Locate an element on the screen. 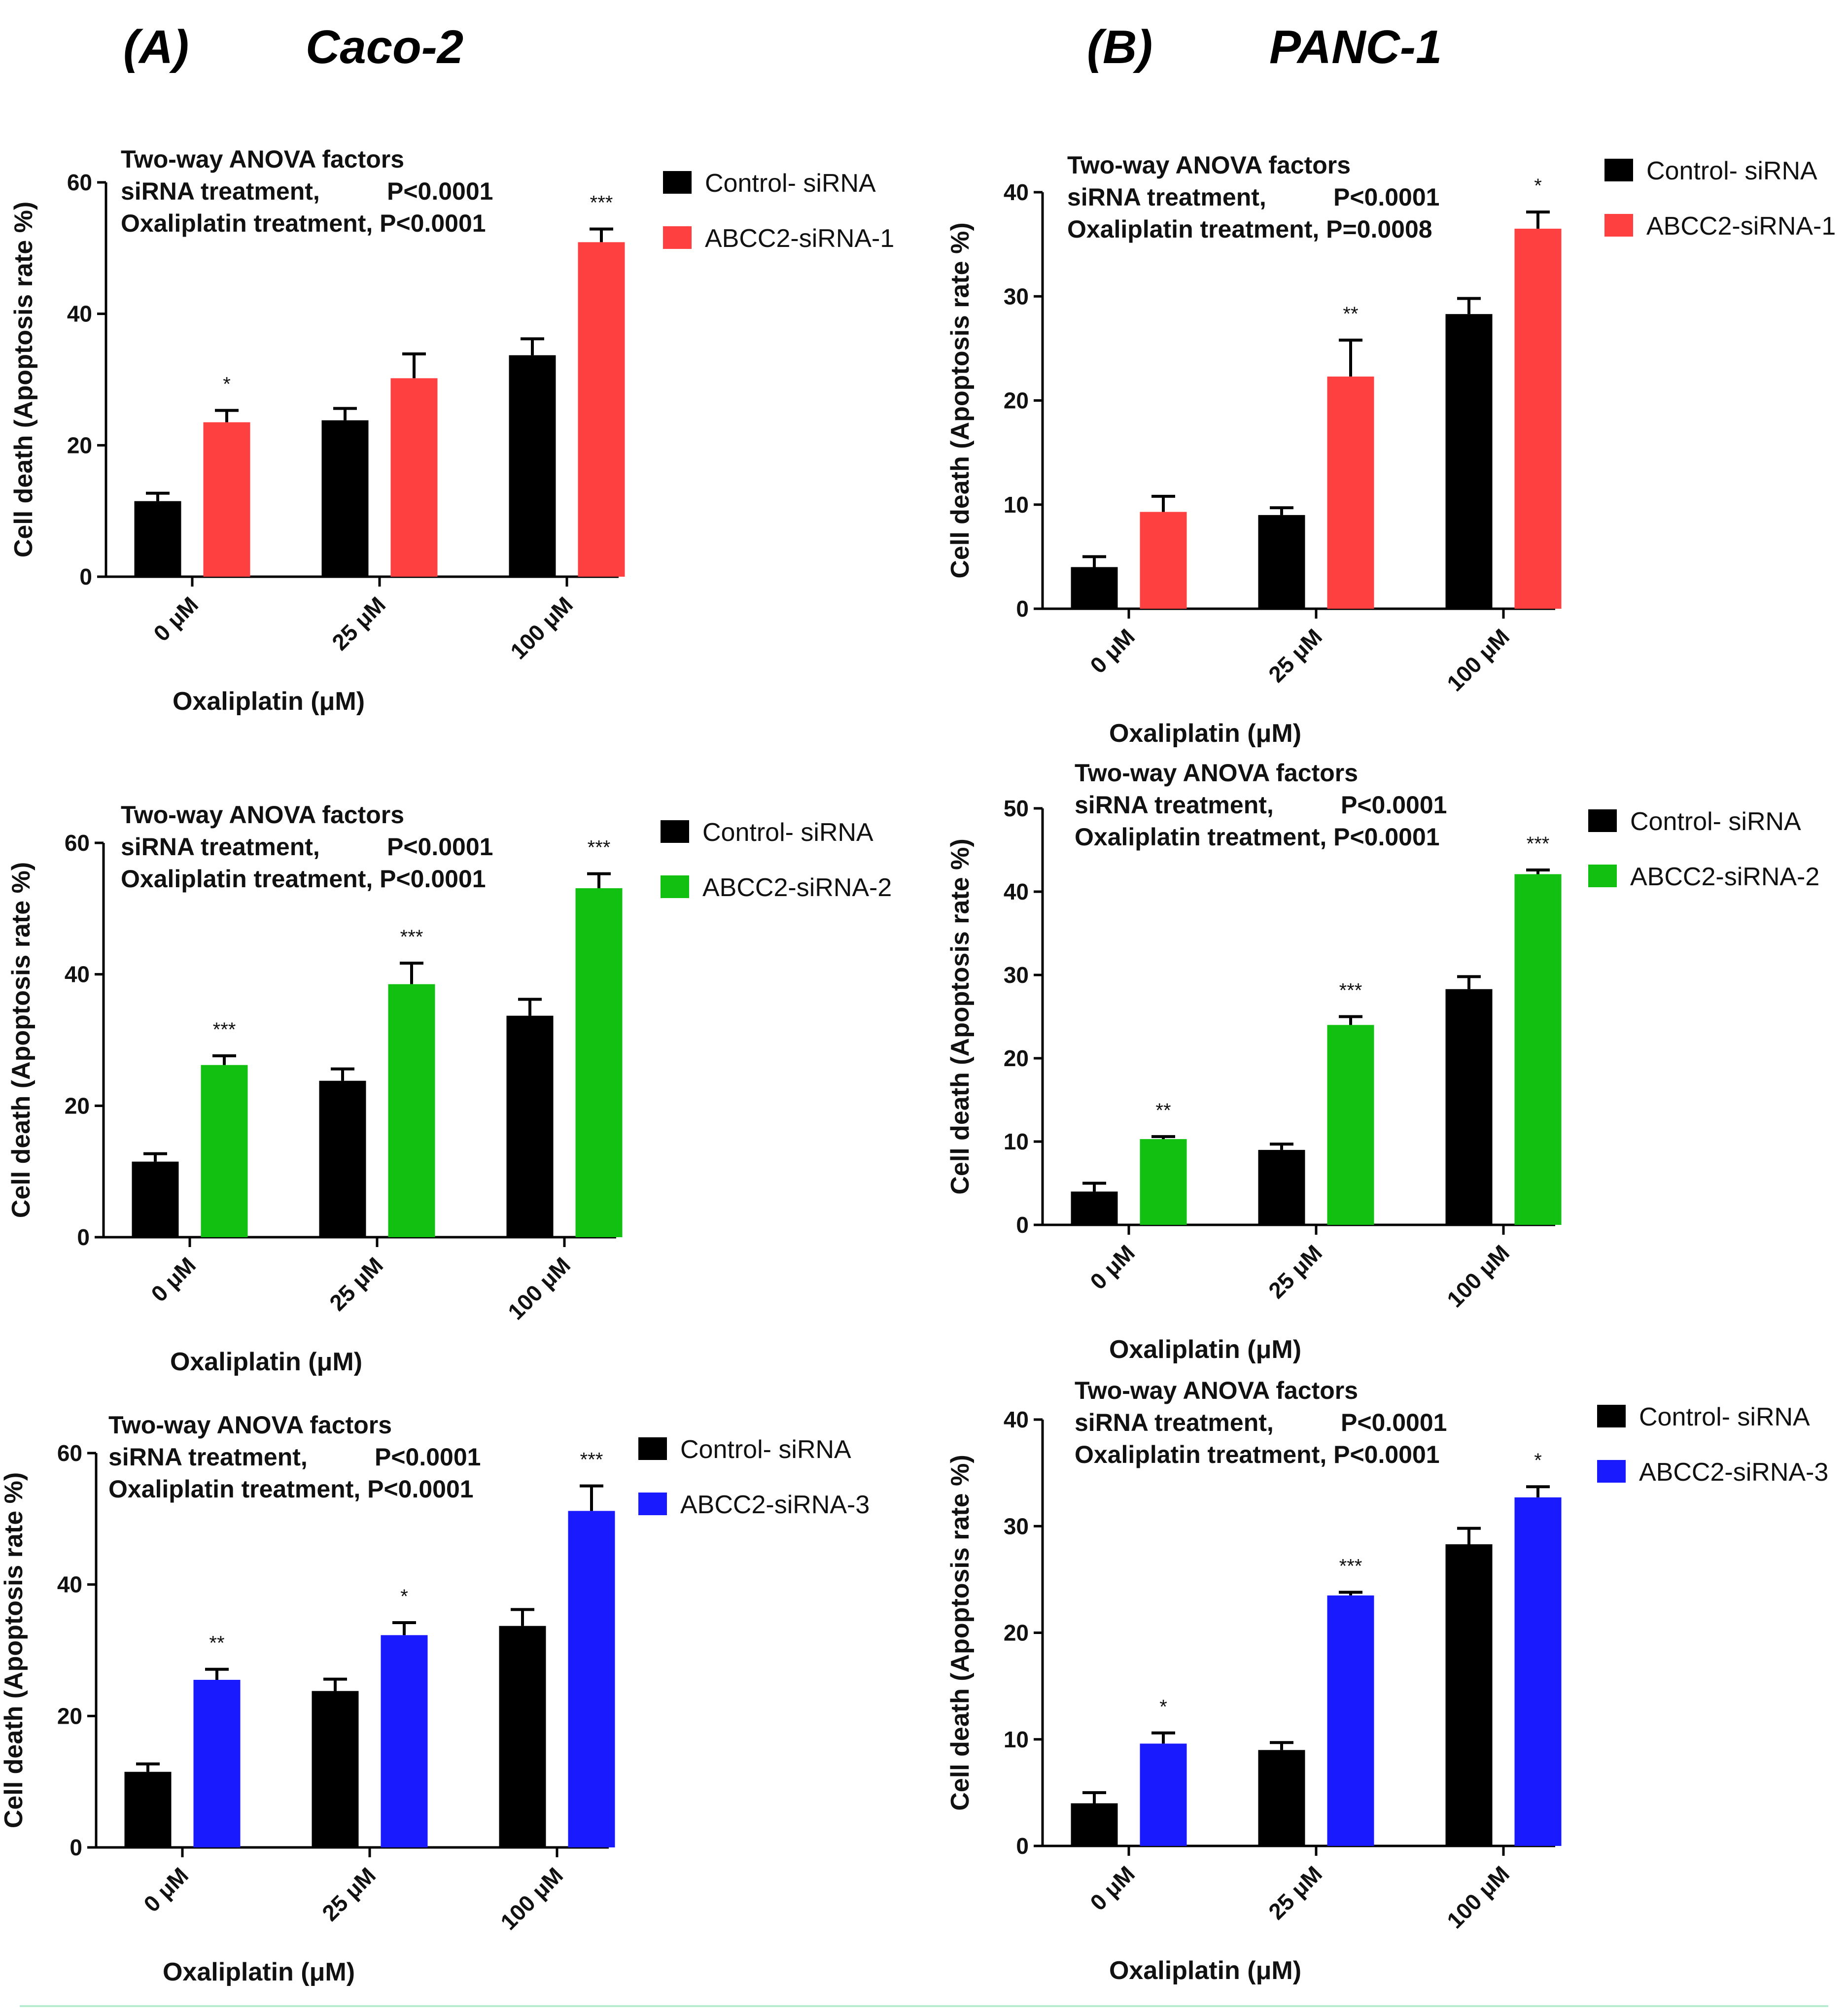 This screenshot has width=1848, height=2015. panel-b-letter: (B) is located at coordinates (1119, 47).